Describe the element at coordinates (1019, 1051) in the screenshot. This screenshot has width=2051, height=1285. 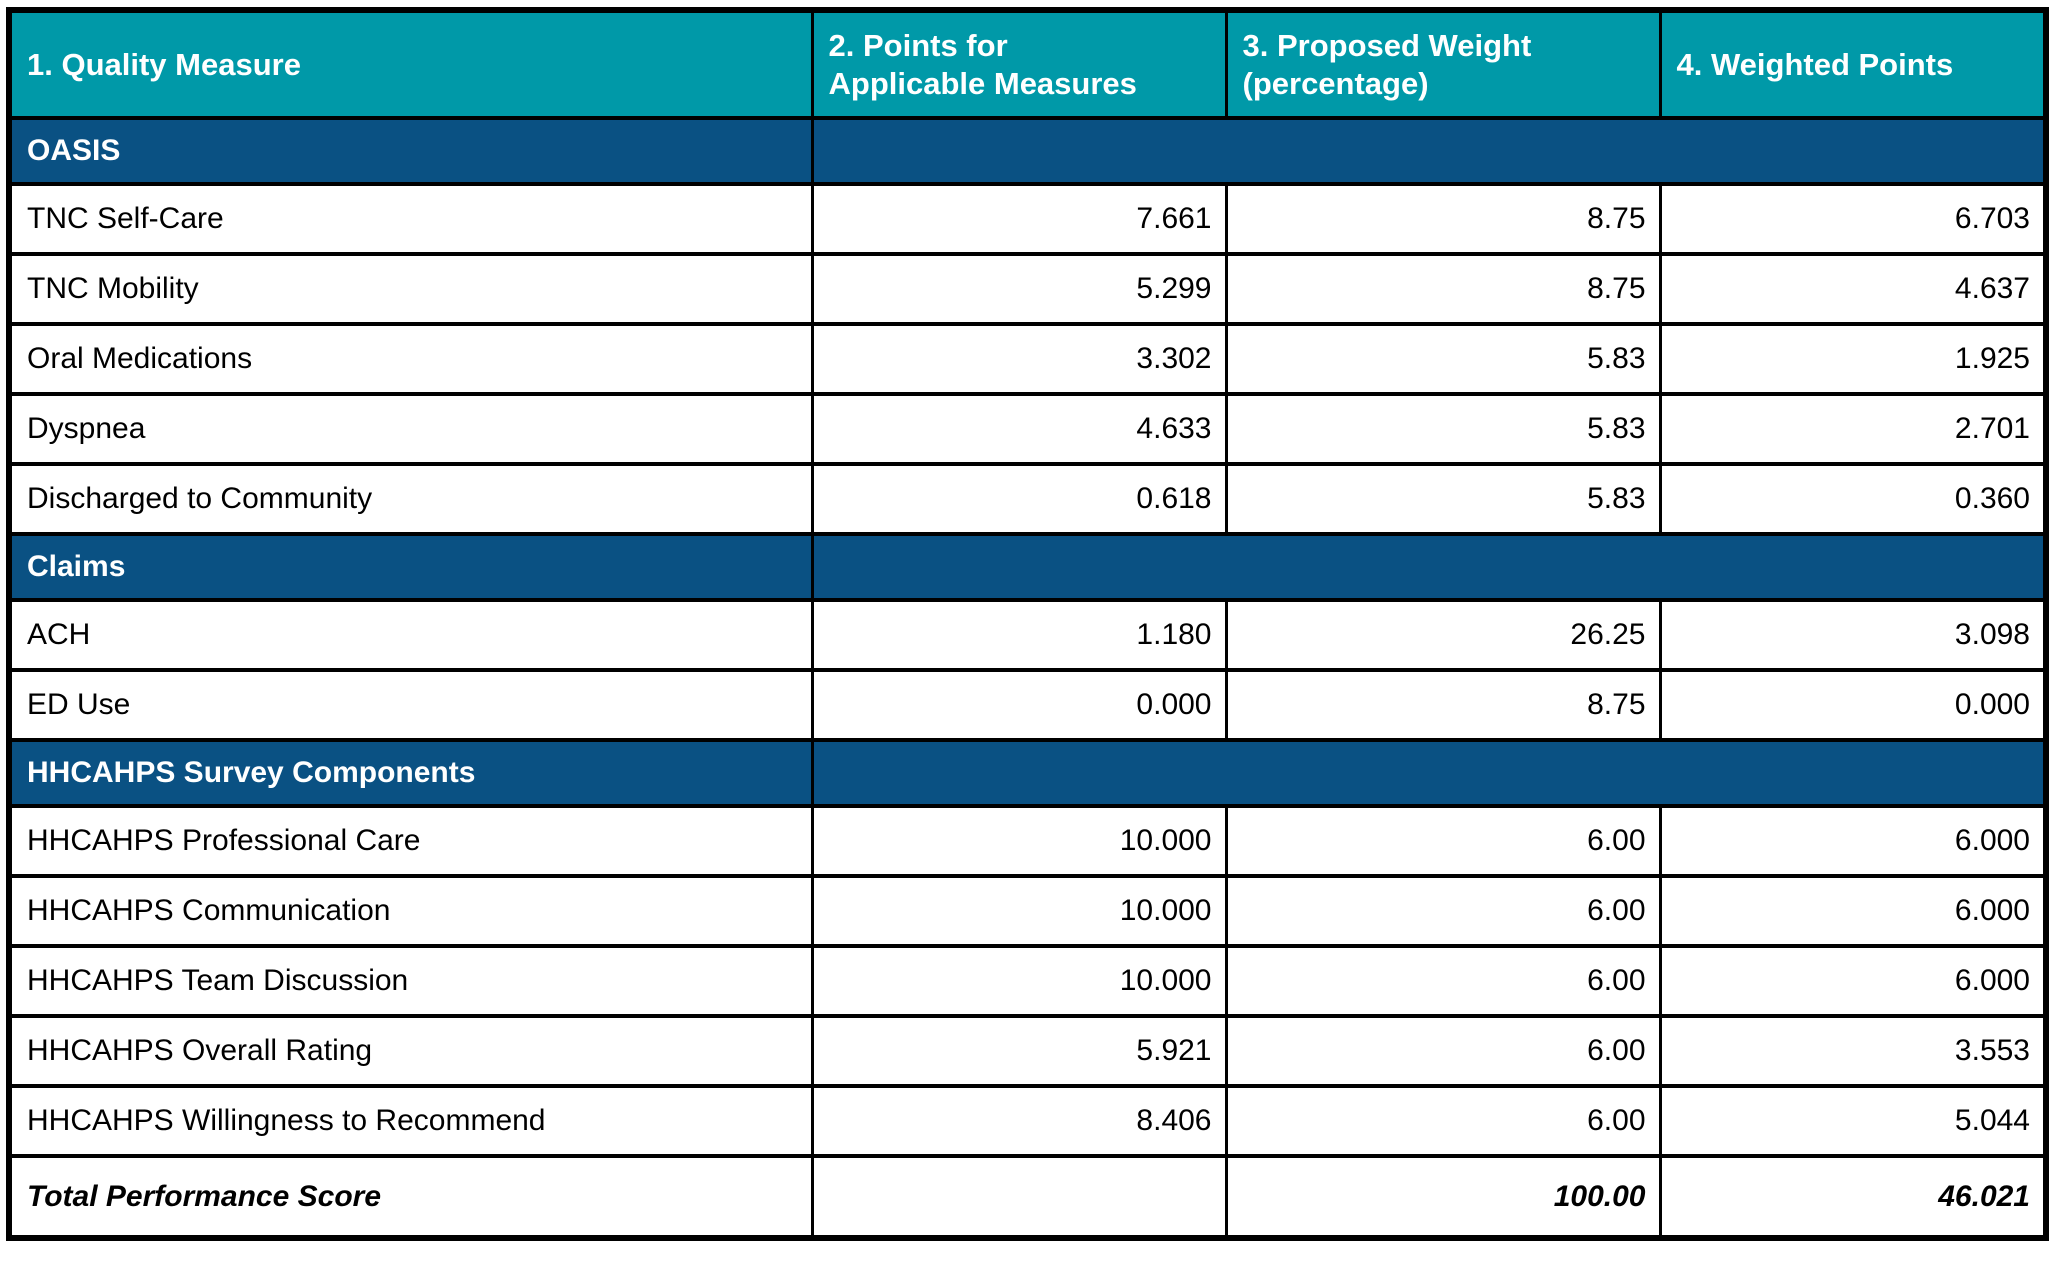
I see `points-cell: 5.921` at that location.